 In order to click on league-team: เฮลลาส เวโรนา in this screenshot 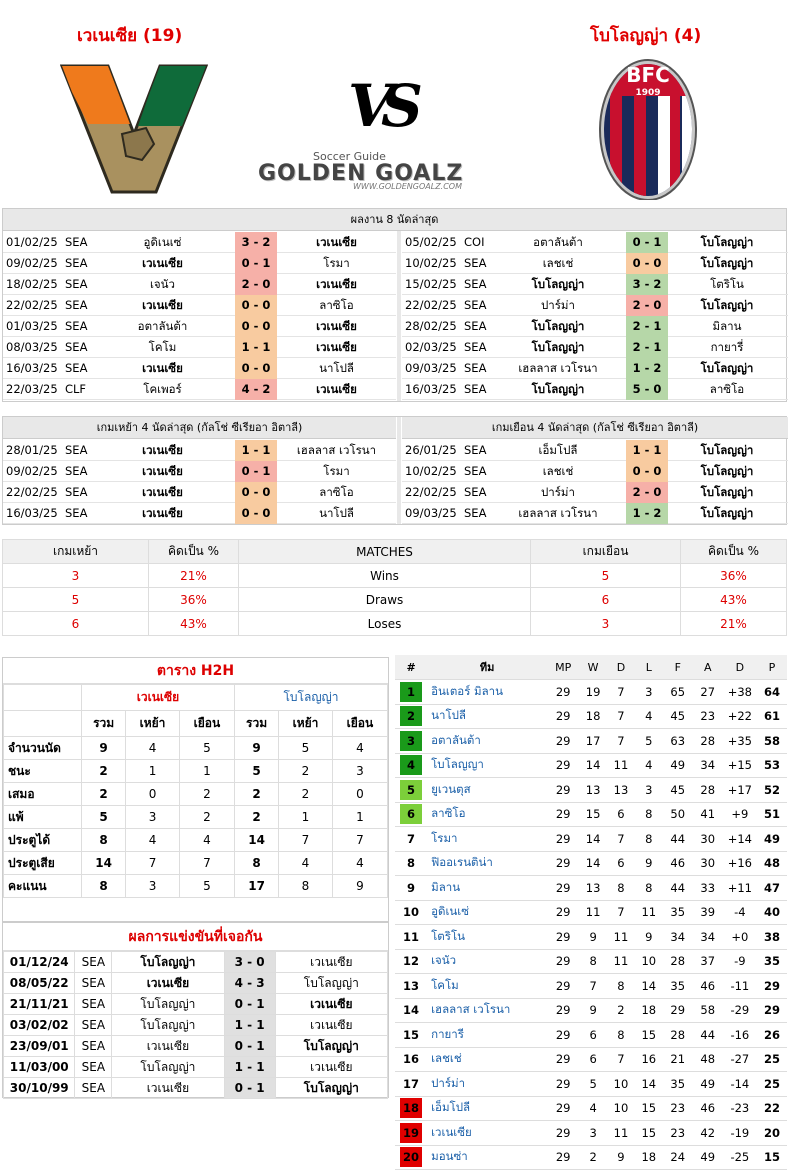, I will do `click(487, 1010)`.